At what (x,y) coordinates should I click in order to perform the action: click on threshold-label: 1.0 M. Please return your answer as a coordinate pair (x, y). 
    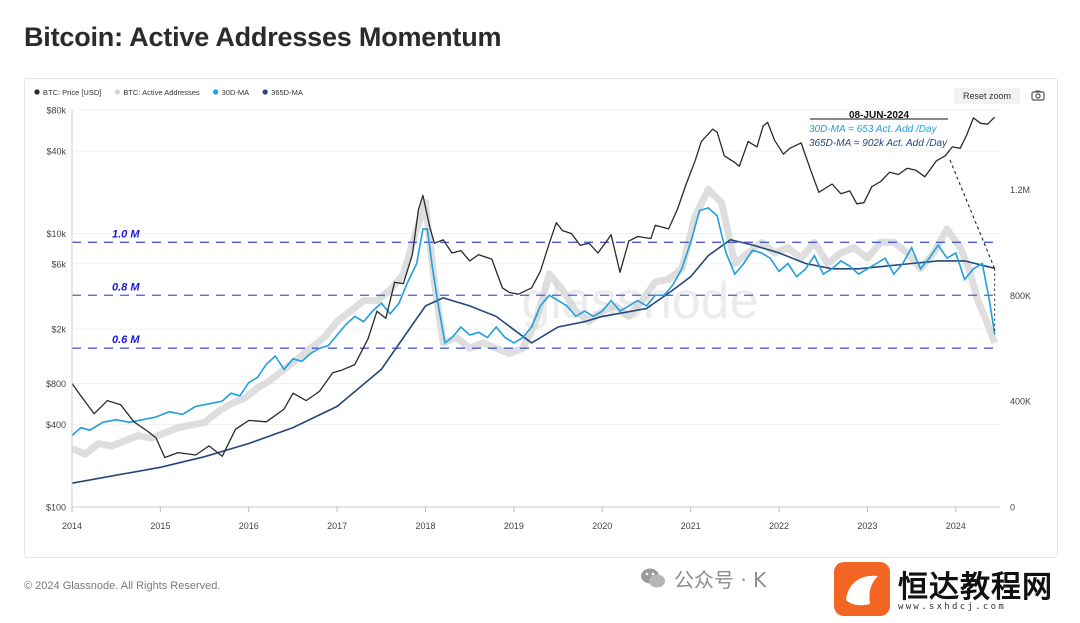
    Looking at the image, I should click on (126, 234).